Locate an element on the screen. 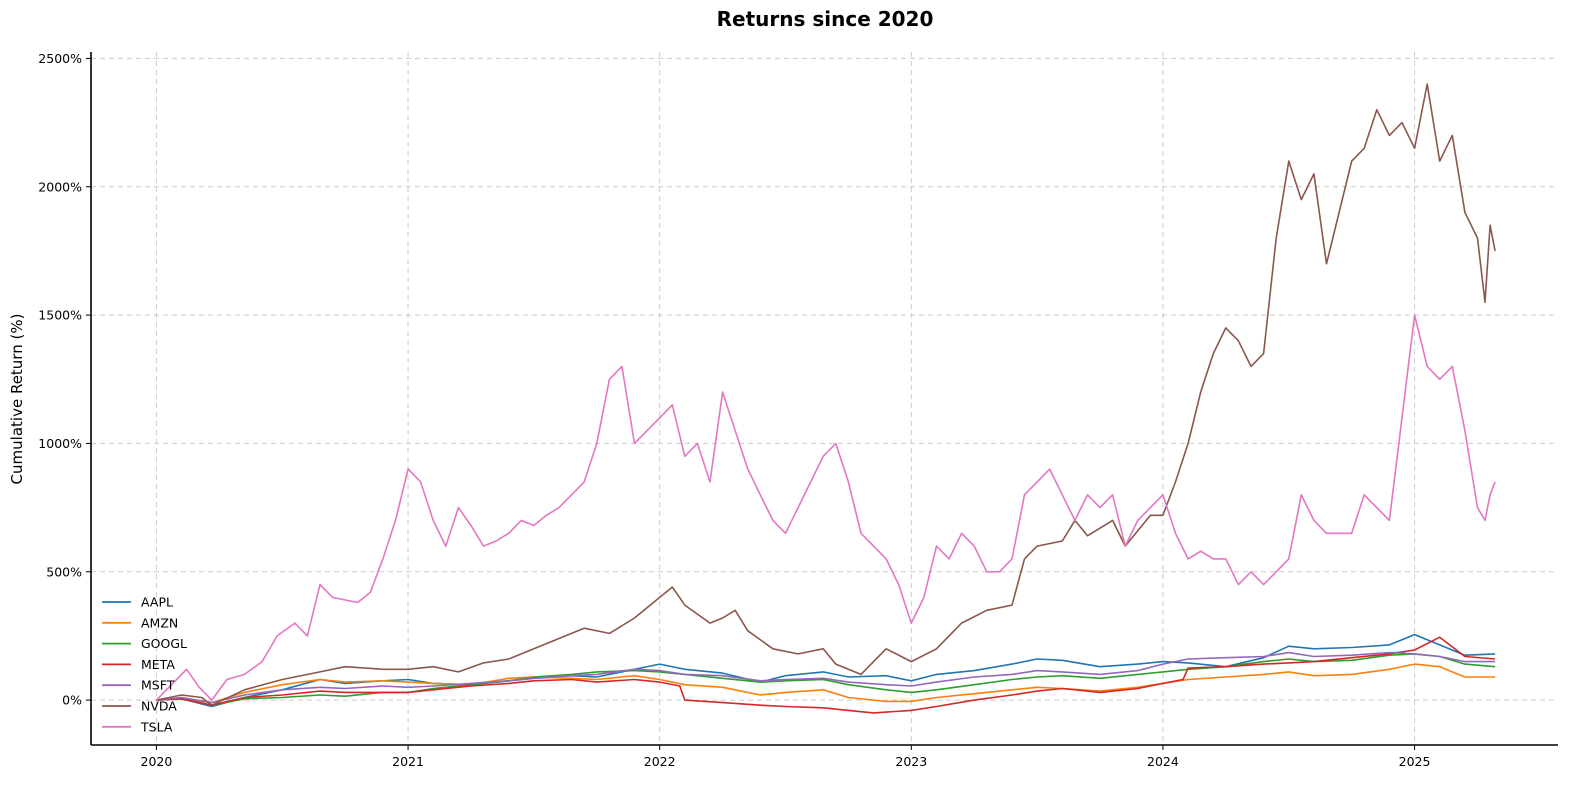 The height and width of the screenshot is (789, 1589). y-axis-label: Cumulative Return (%) is located at coordinates (17, 399).